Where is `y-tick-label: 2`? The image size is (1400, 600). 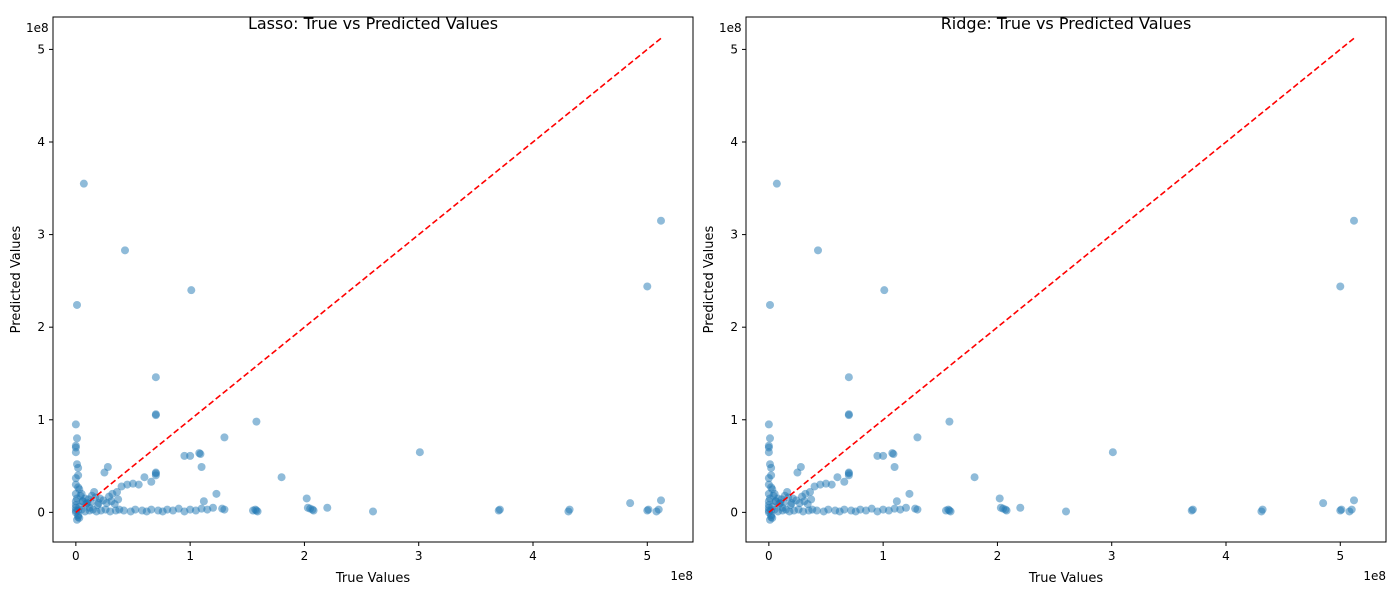 y-tick-label: 2 is located at coordinates (734, 327).